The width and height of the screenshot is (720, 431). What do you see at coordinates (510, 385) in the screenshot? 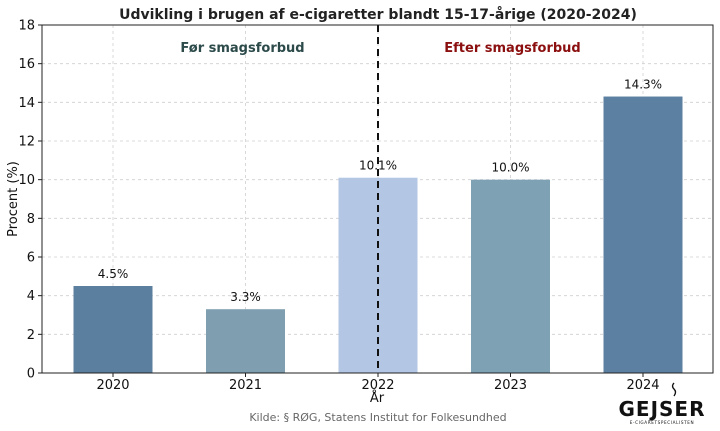
I see `x-tick-label: 2023` at bounding box center [510, 385].